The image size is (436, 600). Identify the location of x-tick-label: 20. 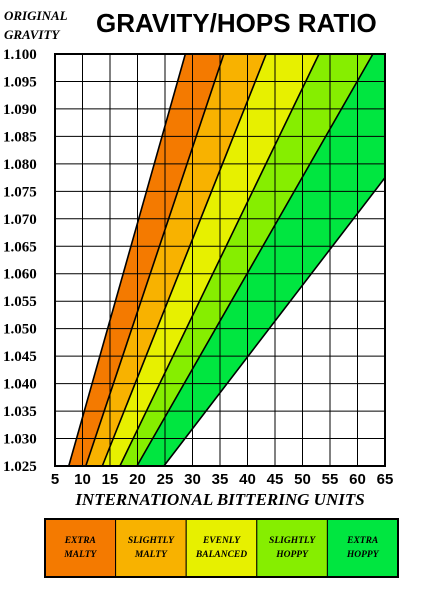
(137, 479).